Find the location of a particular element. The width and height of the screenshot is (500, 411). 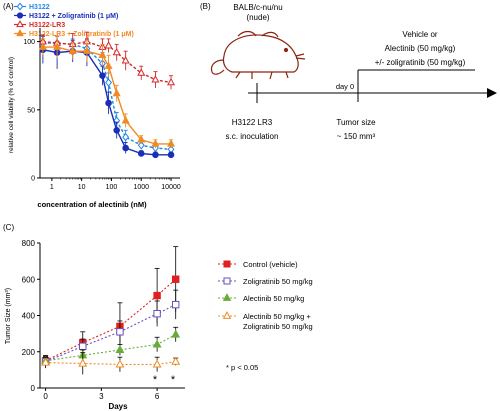

panel-a-label: (A) is located at coordinates (8, 6).